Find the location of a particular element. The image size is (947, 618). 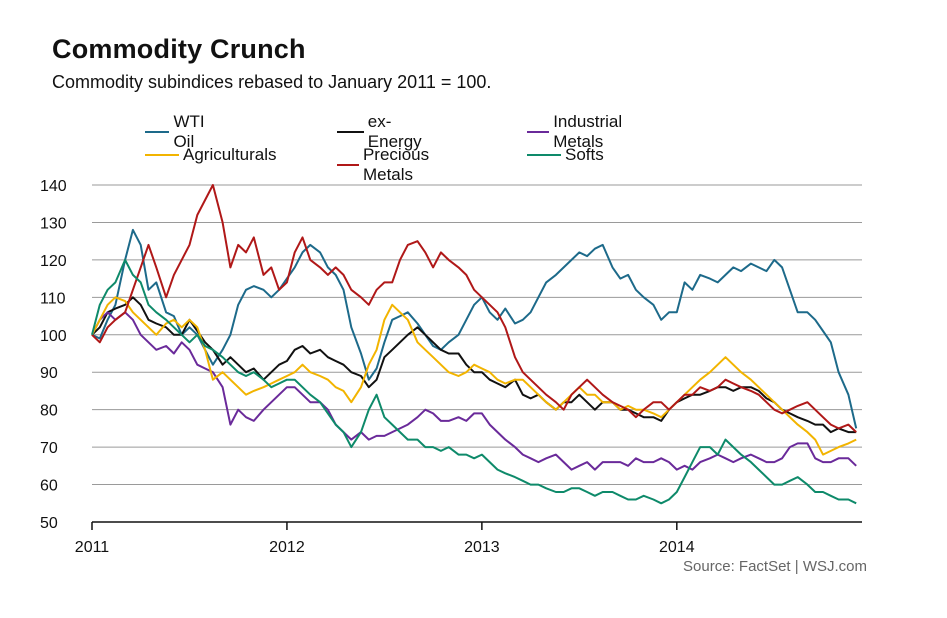

y-tick-label-90: 90 is located at coordinates (49, 373).